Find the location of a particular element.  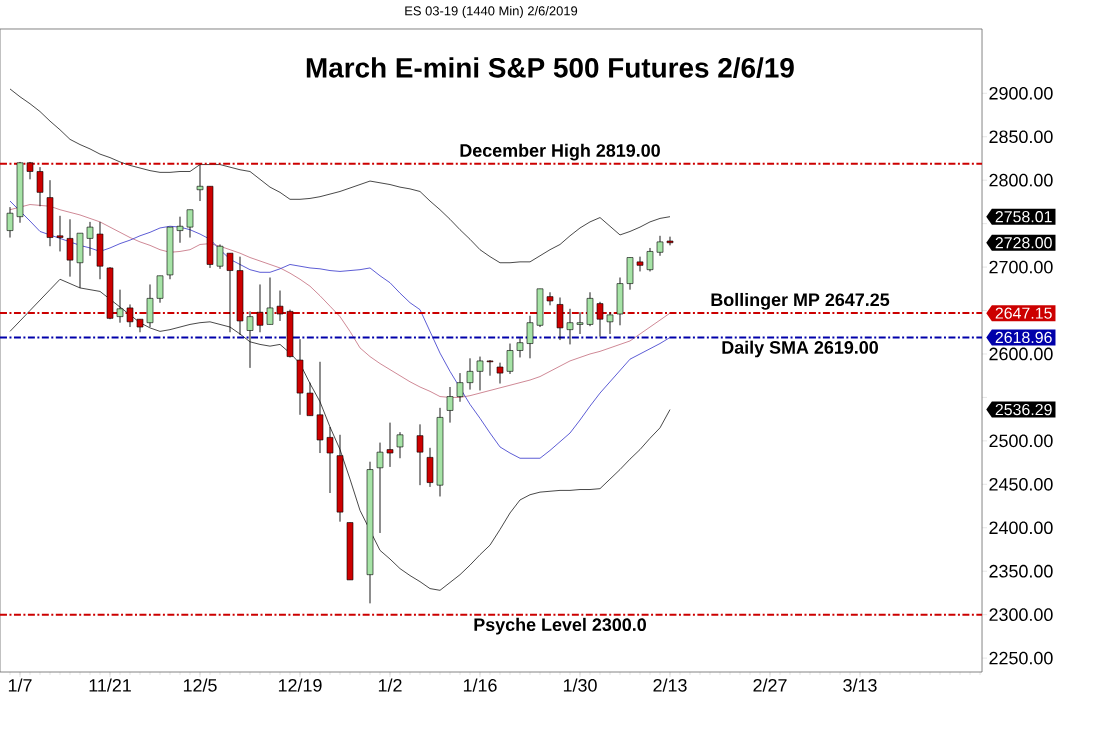

x-tick-label: 2/27 is located at coordinates (770, 685).